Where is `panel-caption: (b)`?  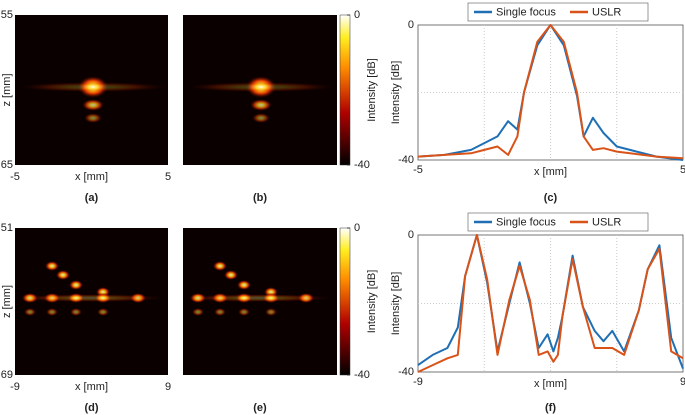
panel-caption: (b) is located at coordinates (260, 198).